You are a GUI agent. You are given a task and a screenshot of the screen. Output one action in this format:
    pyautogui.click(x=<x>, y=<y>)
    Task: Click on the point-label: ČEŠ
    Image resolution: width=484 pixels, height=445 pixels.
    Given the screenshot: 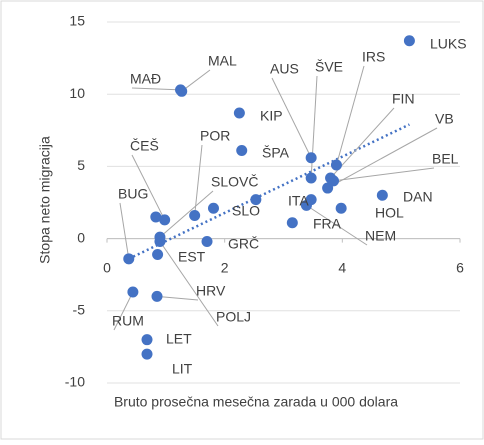 What is the action you would take?
    pyautogui.click(x=144, y=146)
    